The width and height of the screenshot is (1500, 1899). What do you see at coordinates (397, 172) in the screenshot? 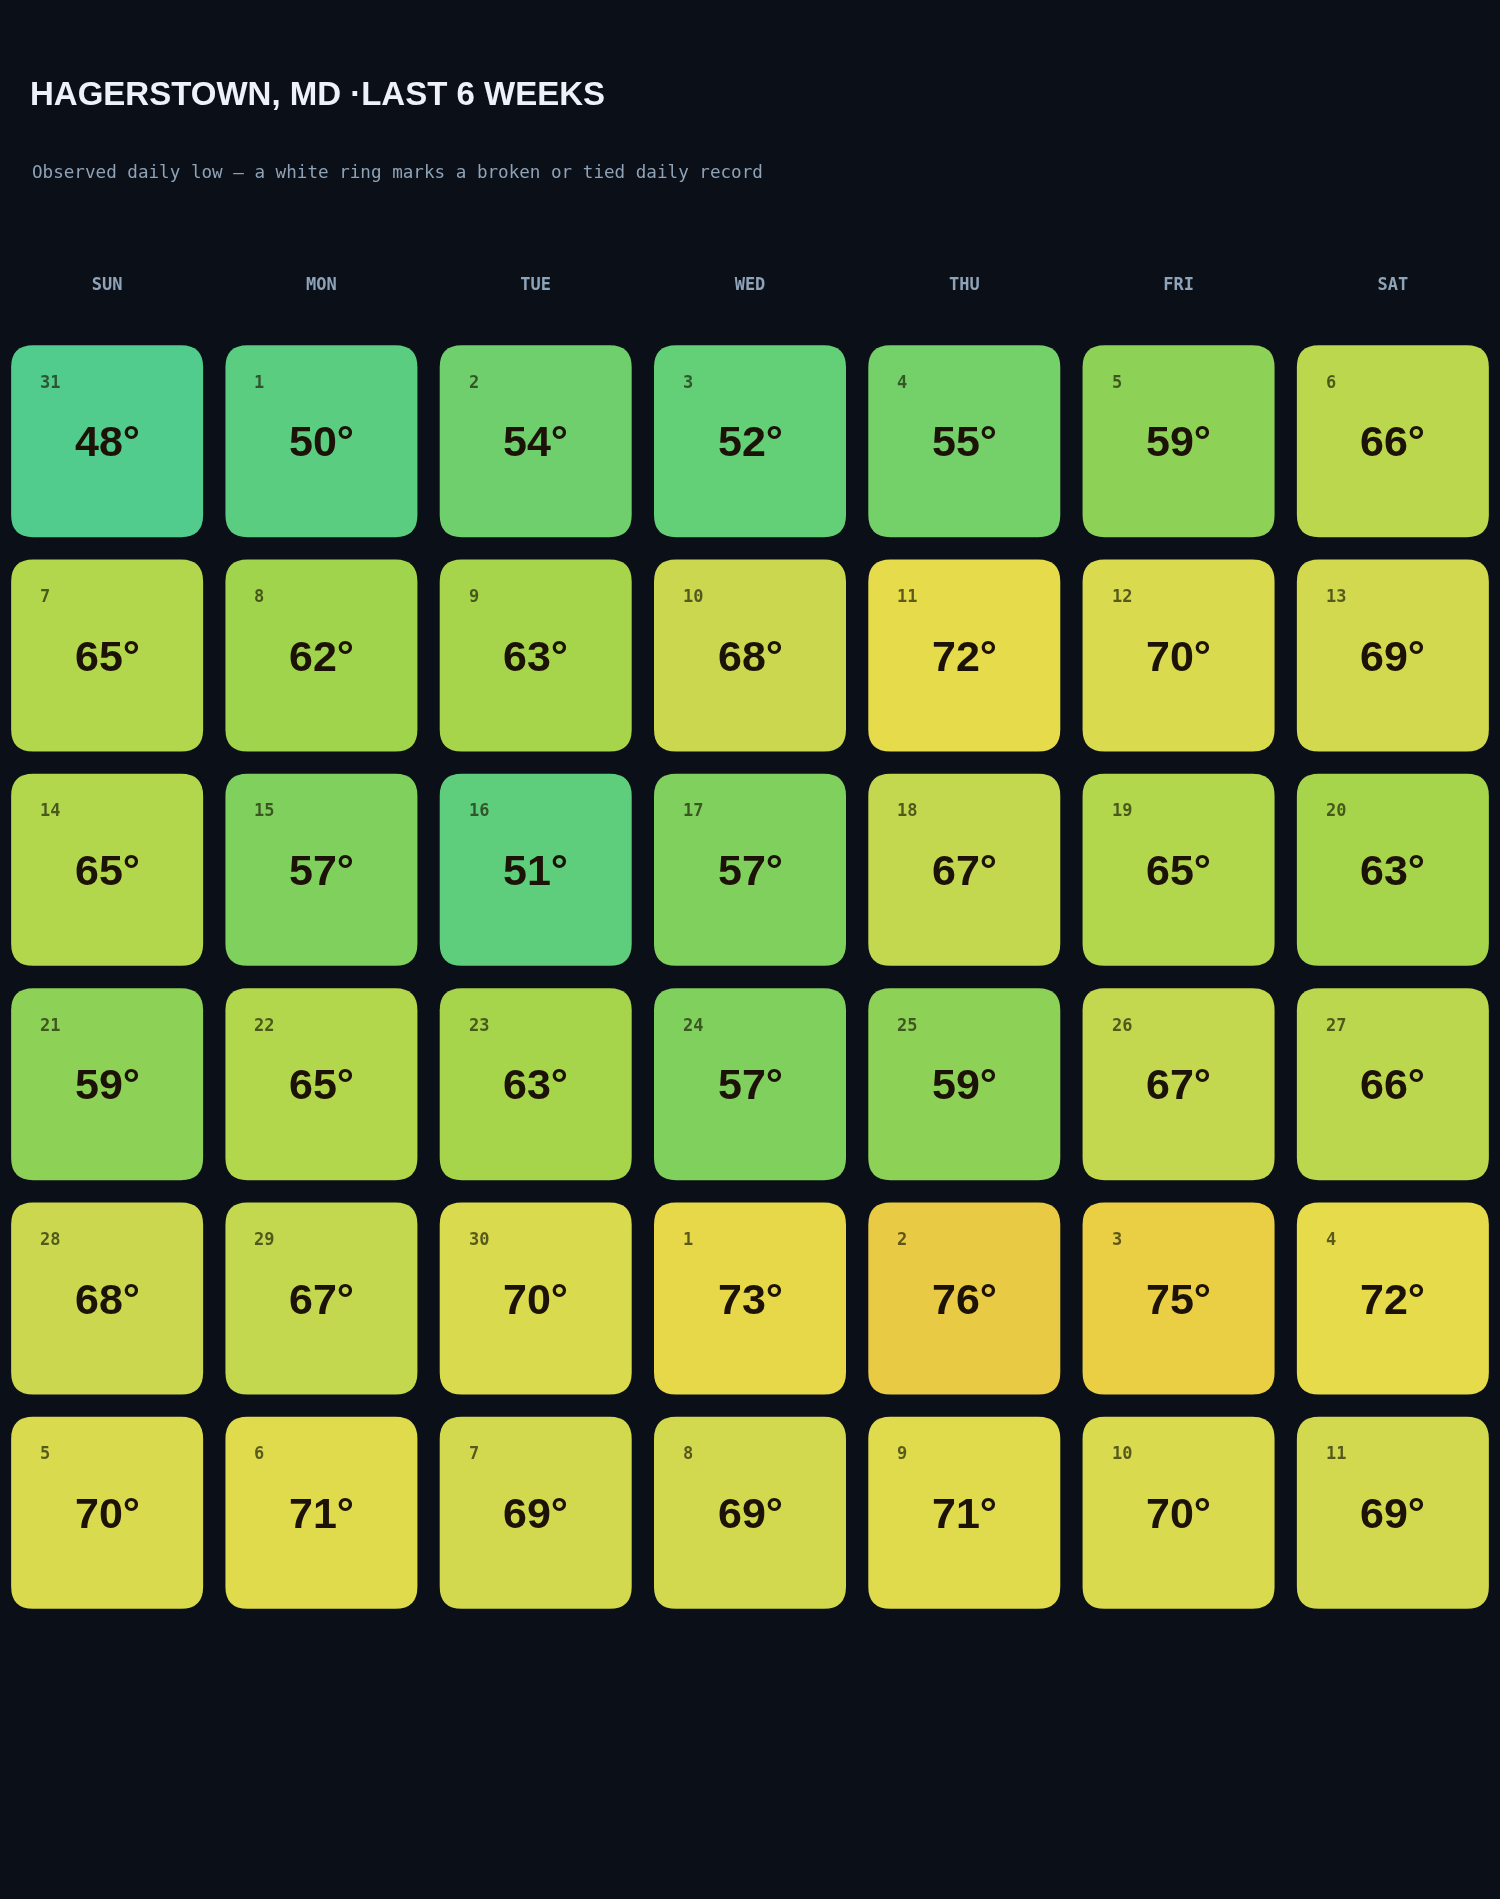
I see `chart-subtitle: Observed daily low — a white ring marks a broken or tied daily record` at bounding box center [397, 172].